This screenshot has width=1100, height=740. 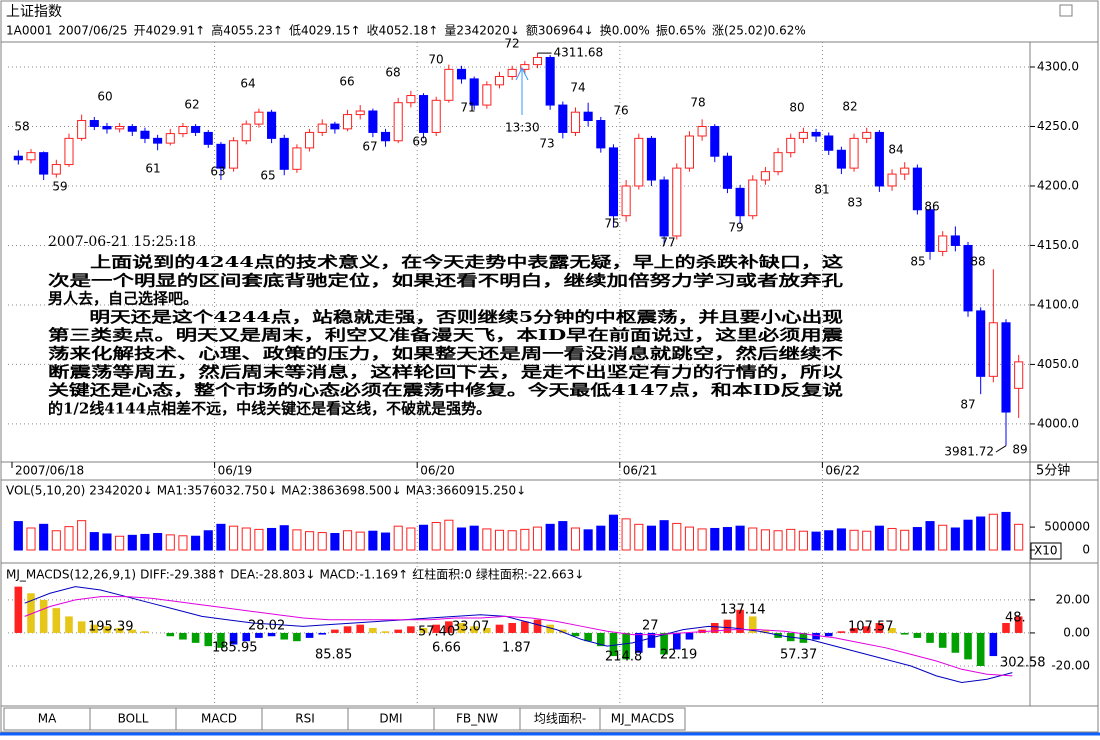 What do you see at coordinates (152, 169) in the screenshot?
I see `wave-label: 61` at bounding box center [152, 169].